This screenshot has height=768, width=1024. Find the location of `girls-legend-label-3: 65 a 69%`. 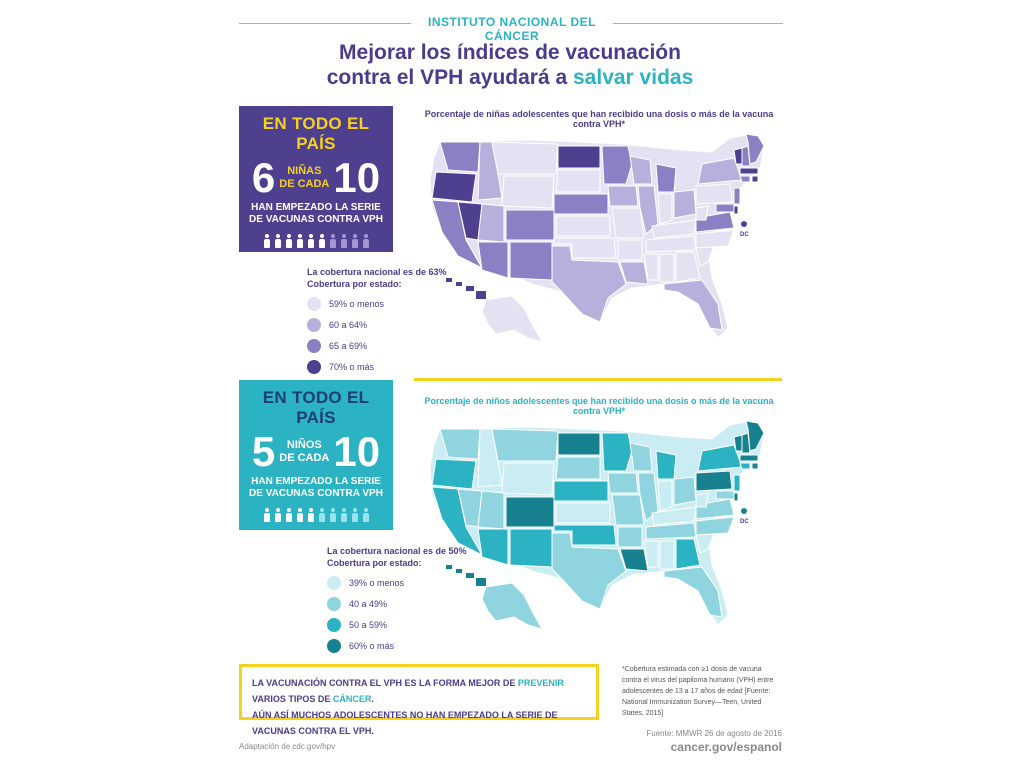

girls-legend-label-3: 65 a 69% is located at coordinates (348, 346).